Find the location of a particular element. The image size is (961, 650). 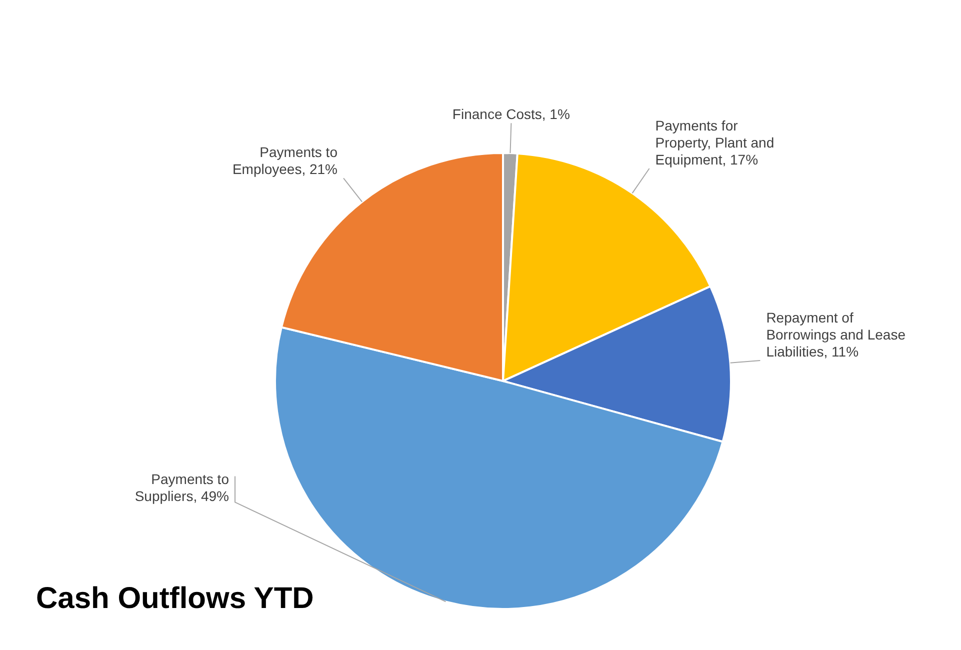

slice-label: Finance Costs, 1% is located at coordinates (511, 114).